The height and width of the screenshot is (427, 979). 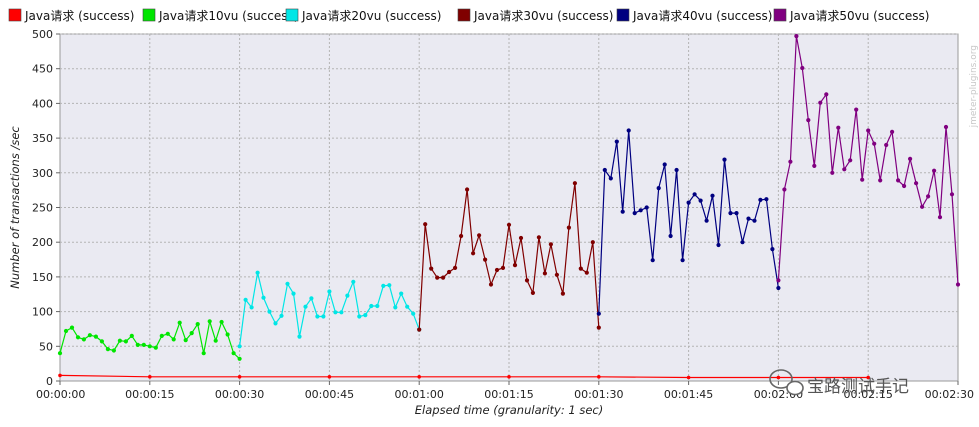 What do you see at coordinates (42, 173) in the screenshot?
I see `y-tick-label: 300` at bounding box center [42, 173].